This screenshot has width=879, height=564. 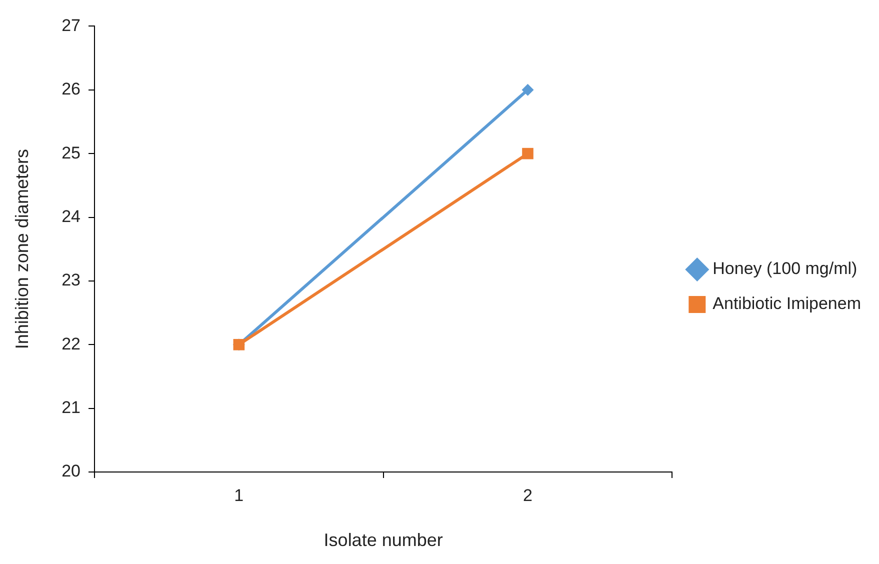 What do you see at coordinates (785, 268) in the screenshot?
I see `legend-label: Honey (100 mg/ml)` at bounding box center [785, 268].